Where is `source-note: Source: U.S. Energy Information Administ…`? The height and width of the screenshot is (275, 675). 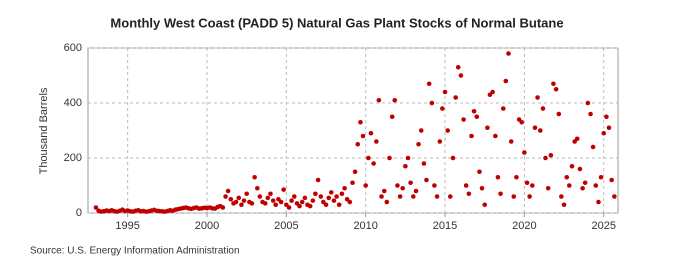
source-note: Source: U.S. Energy Information Administ… is located at coordinates (135, 251).